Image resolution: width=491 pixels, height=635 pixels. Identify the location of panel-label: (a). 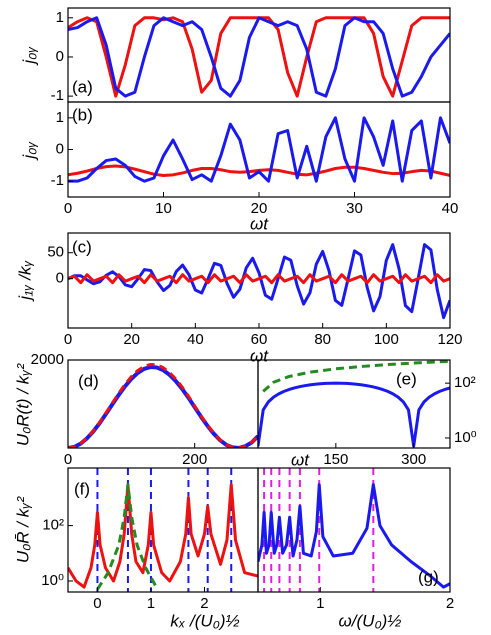
(82, 86).